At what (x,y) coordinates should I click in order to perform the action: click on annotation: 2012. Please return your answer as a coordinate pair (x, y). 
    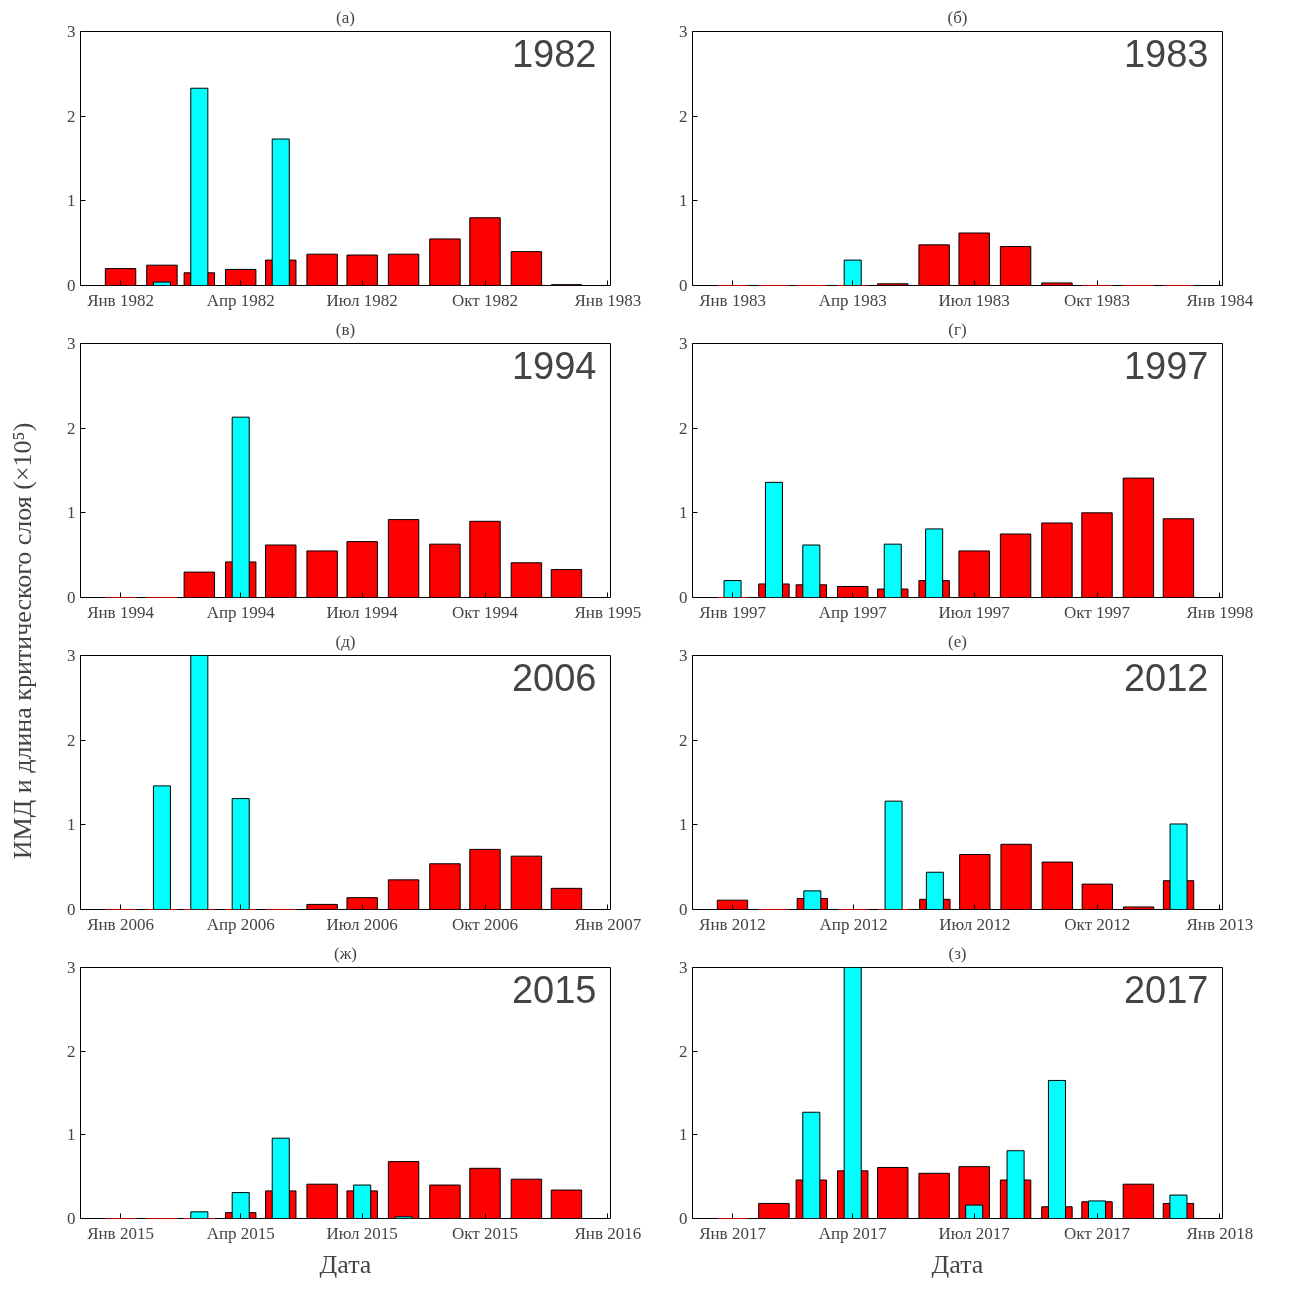
    Looking at the image, I should click on (1166, 677).